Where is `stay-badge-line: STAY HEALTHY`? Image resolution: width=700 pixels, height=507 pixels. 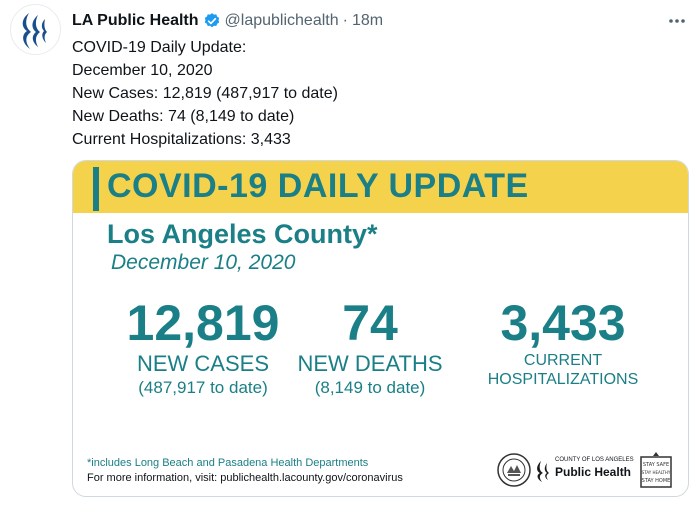 stay-badge-line: STAY HEALTHY is located at coordinates (656, 472).